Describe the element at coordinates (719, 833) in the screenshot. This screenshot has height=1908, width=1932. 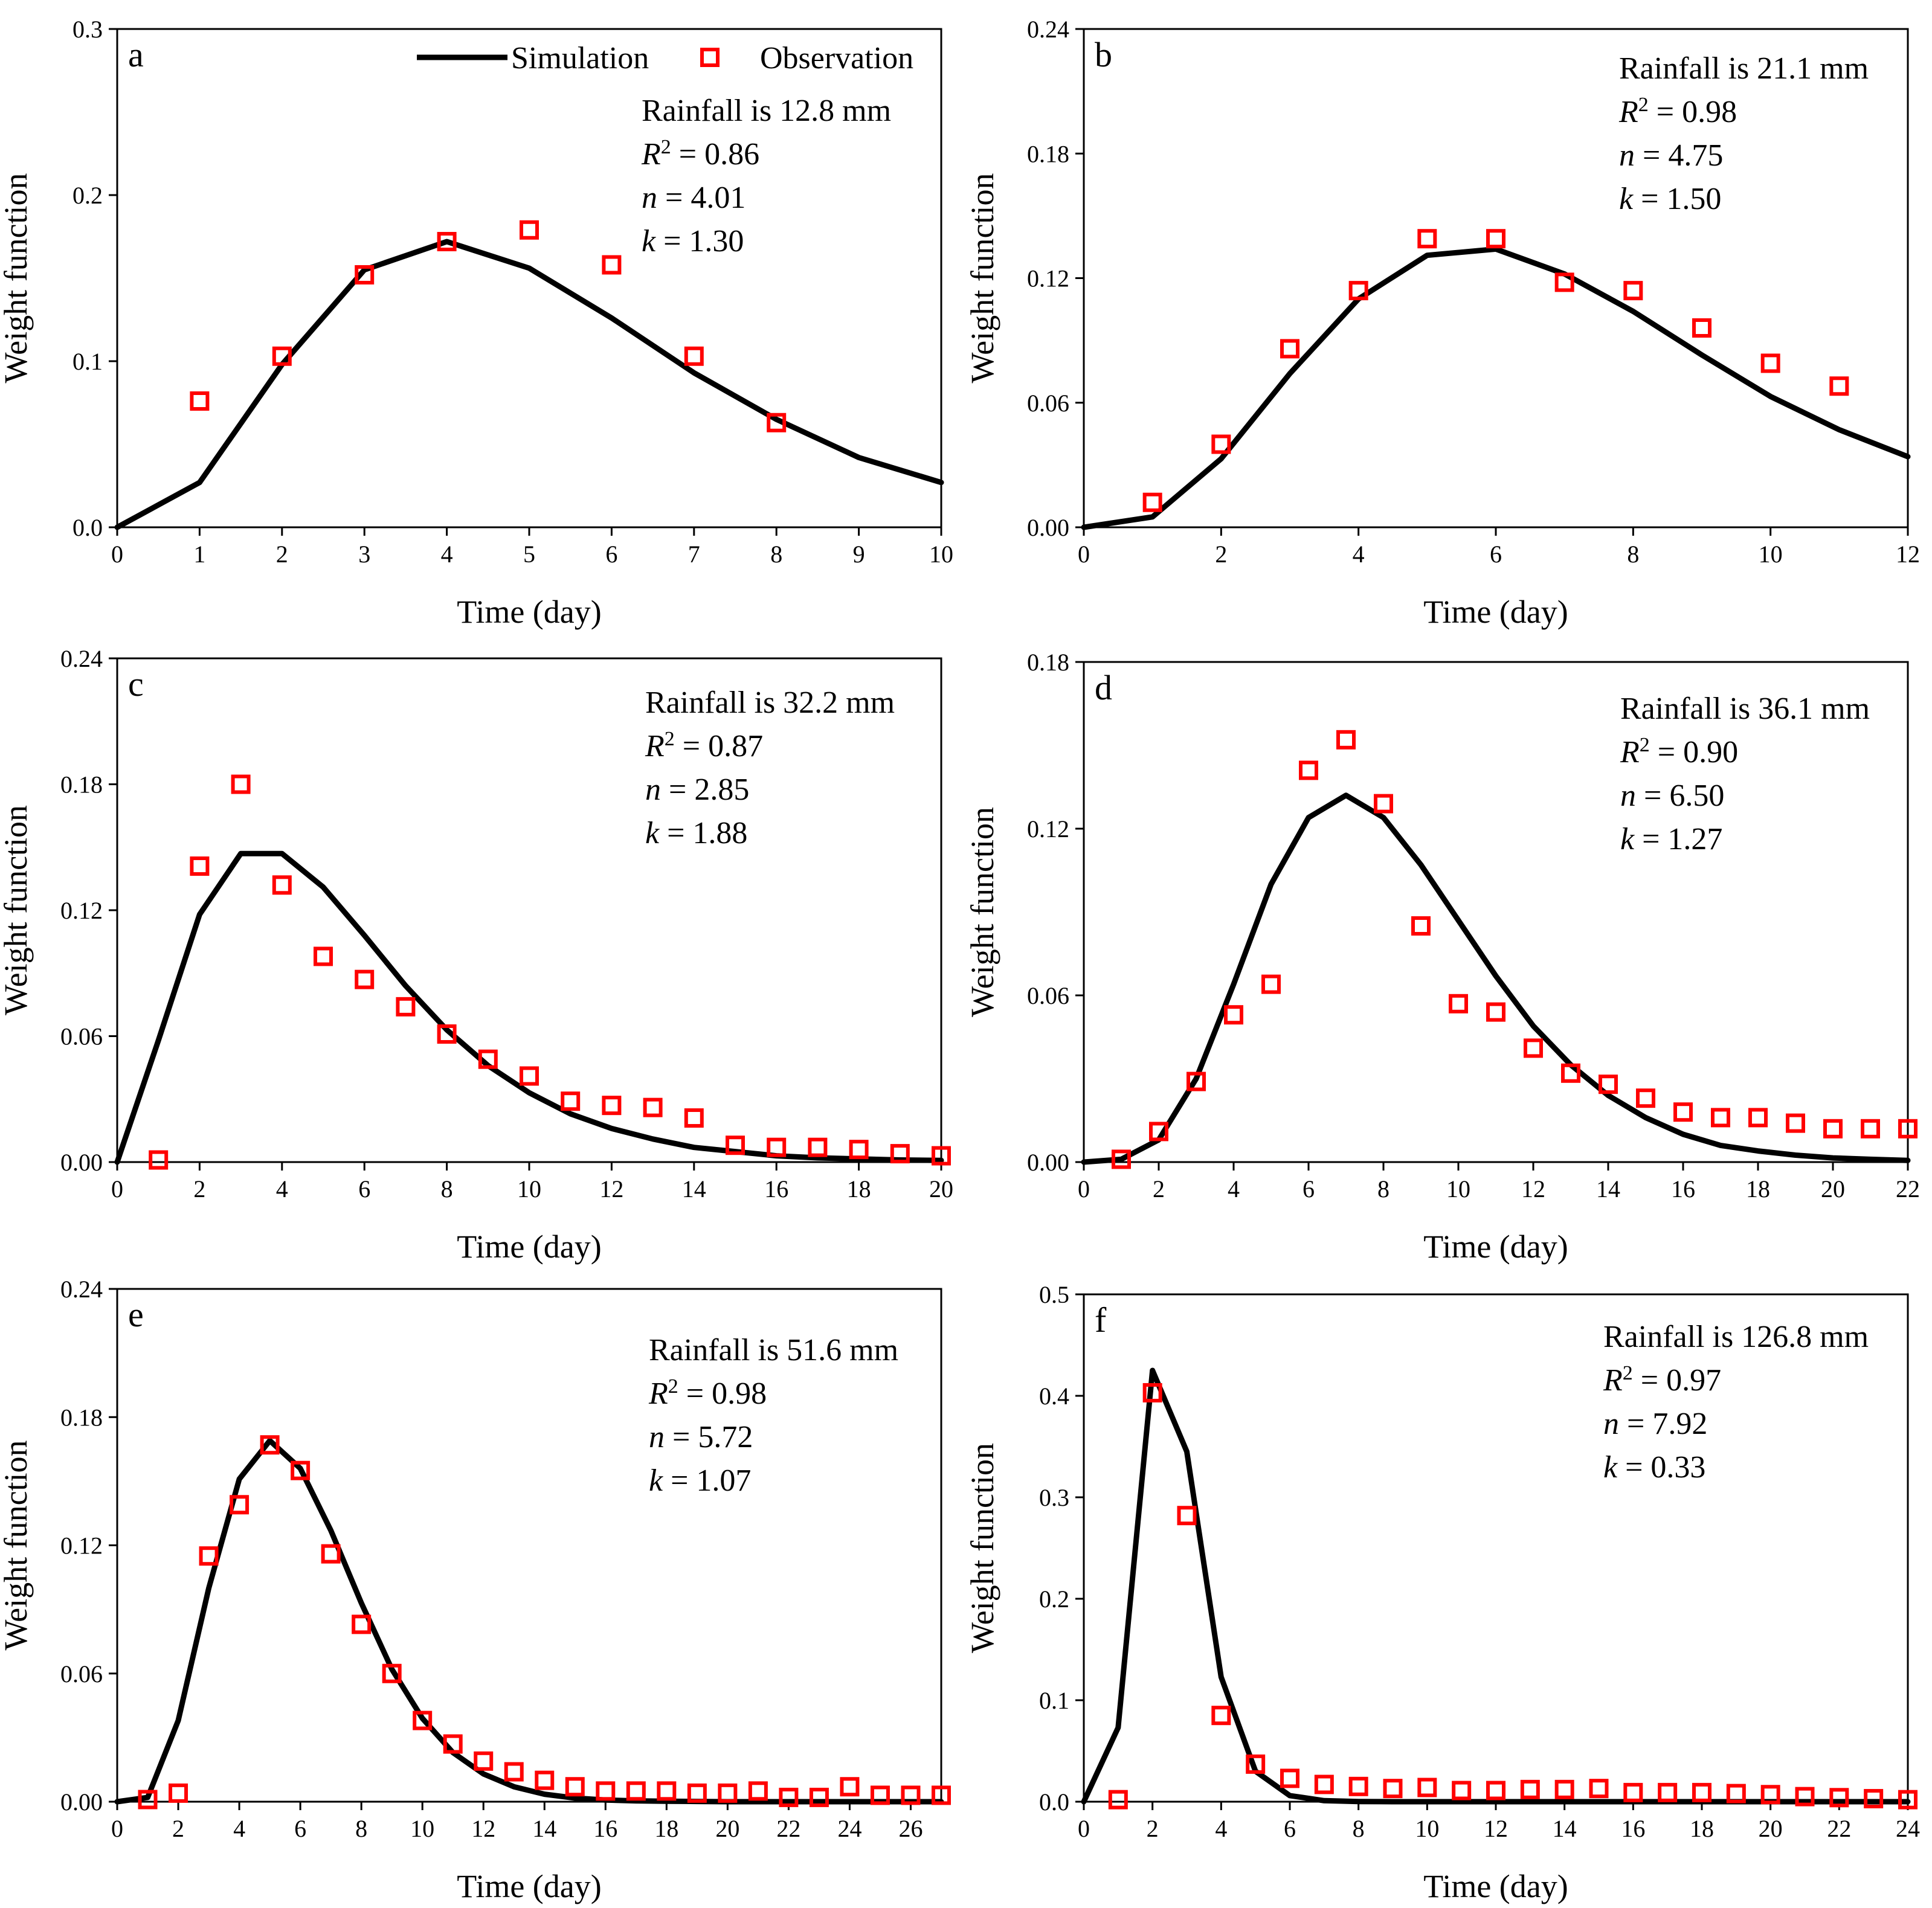
I see `stat-value: 1.88` at that location.